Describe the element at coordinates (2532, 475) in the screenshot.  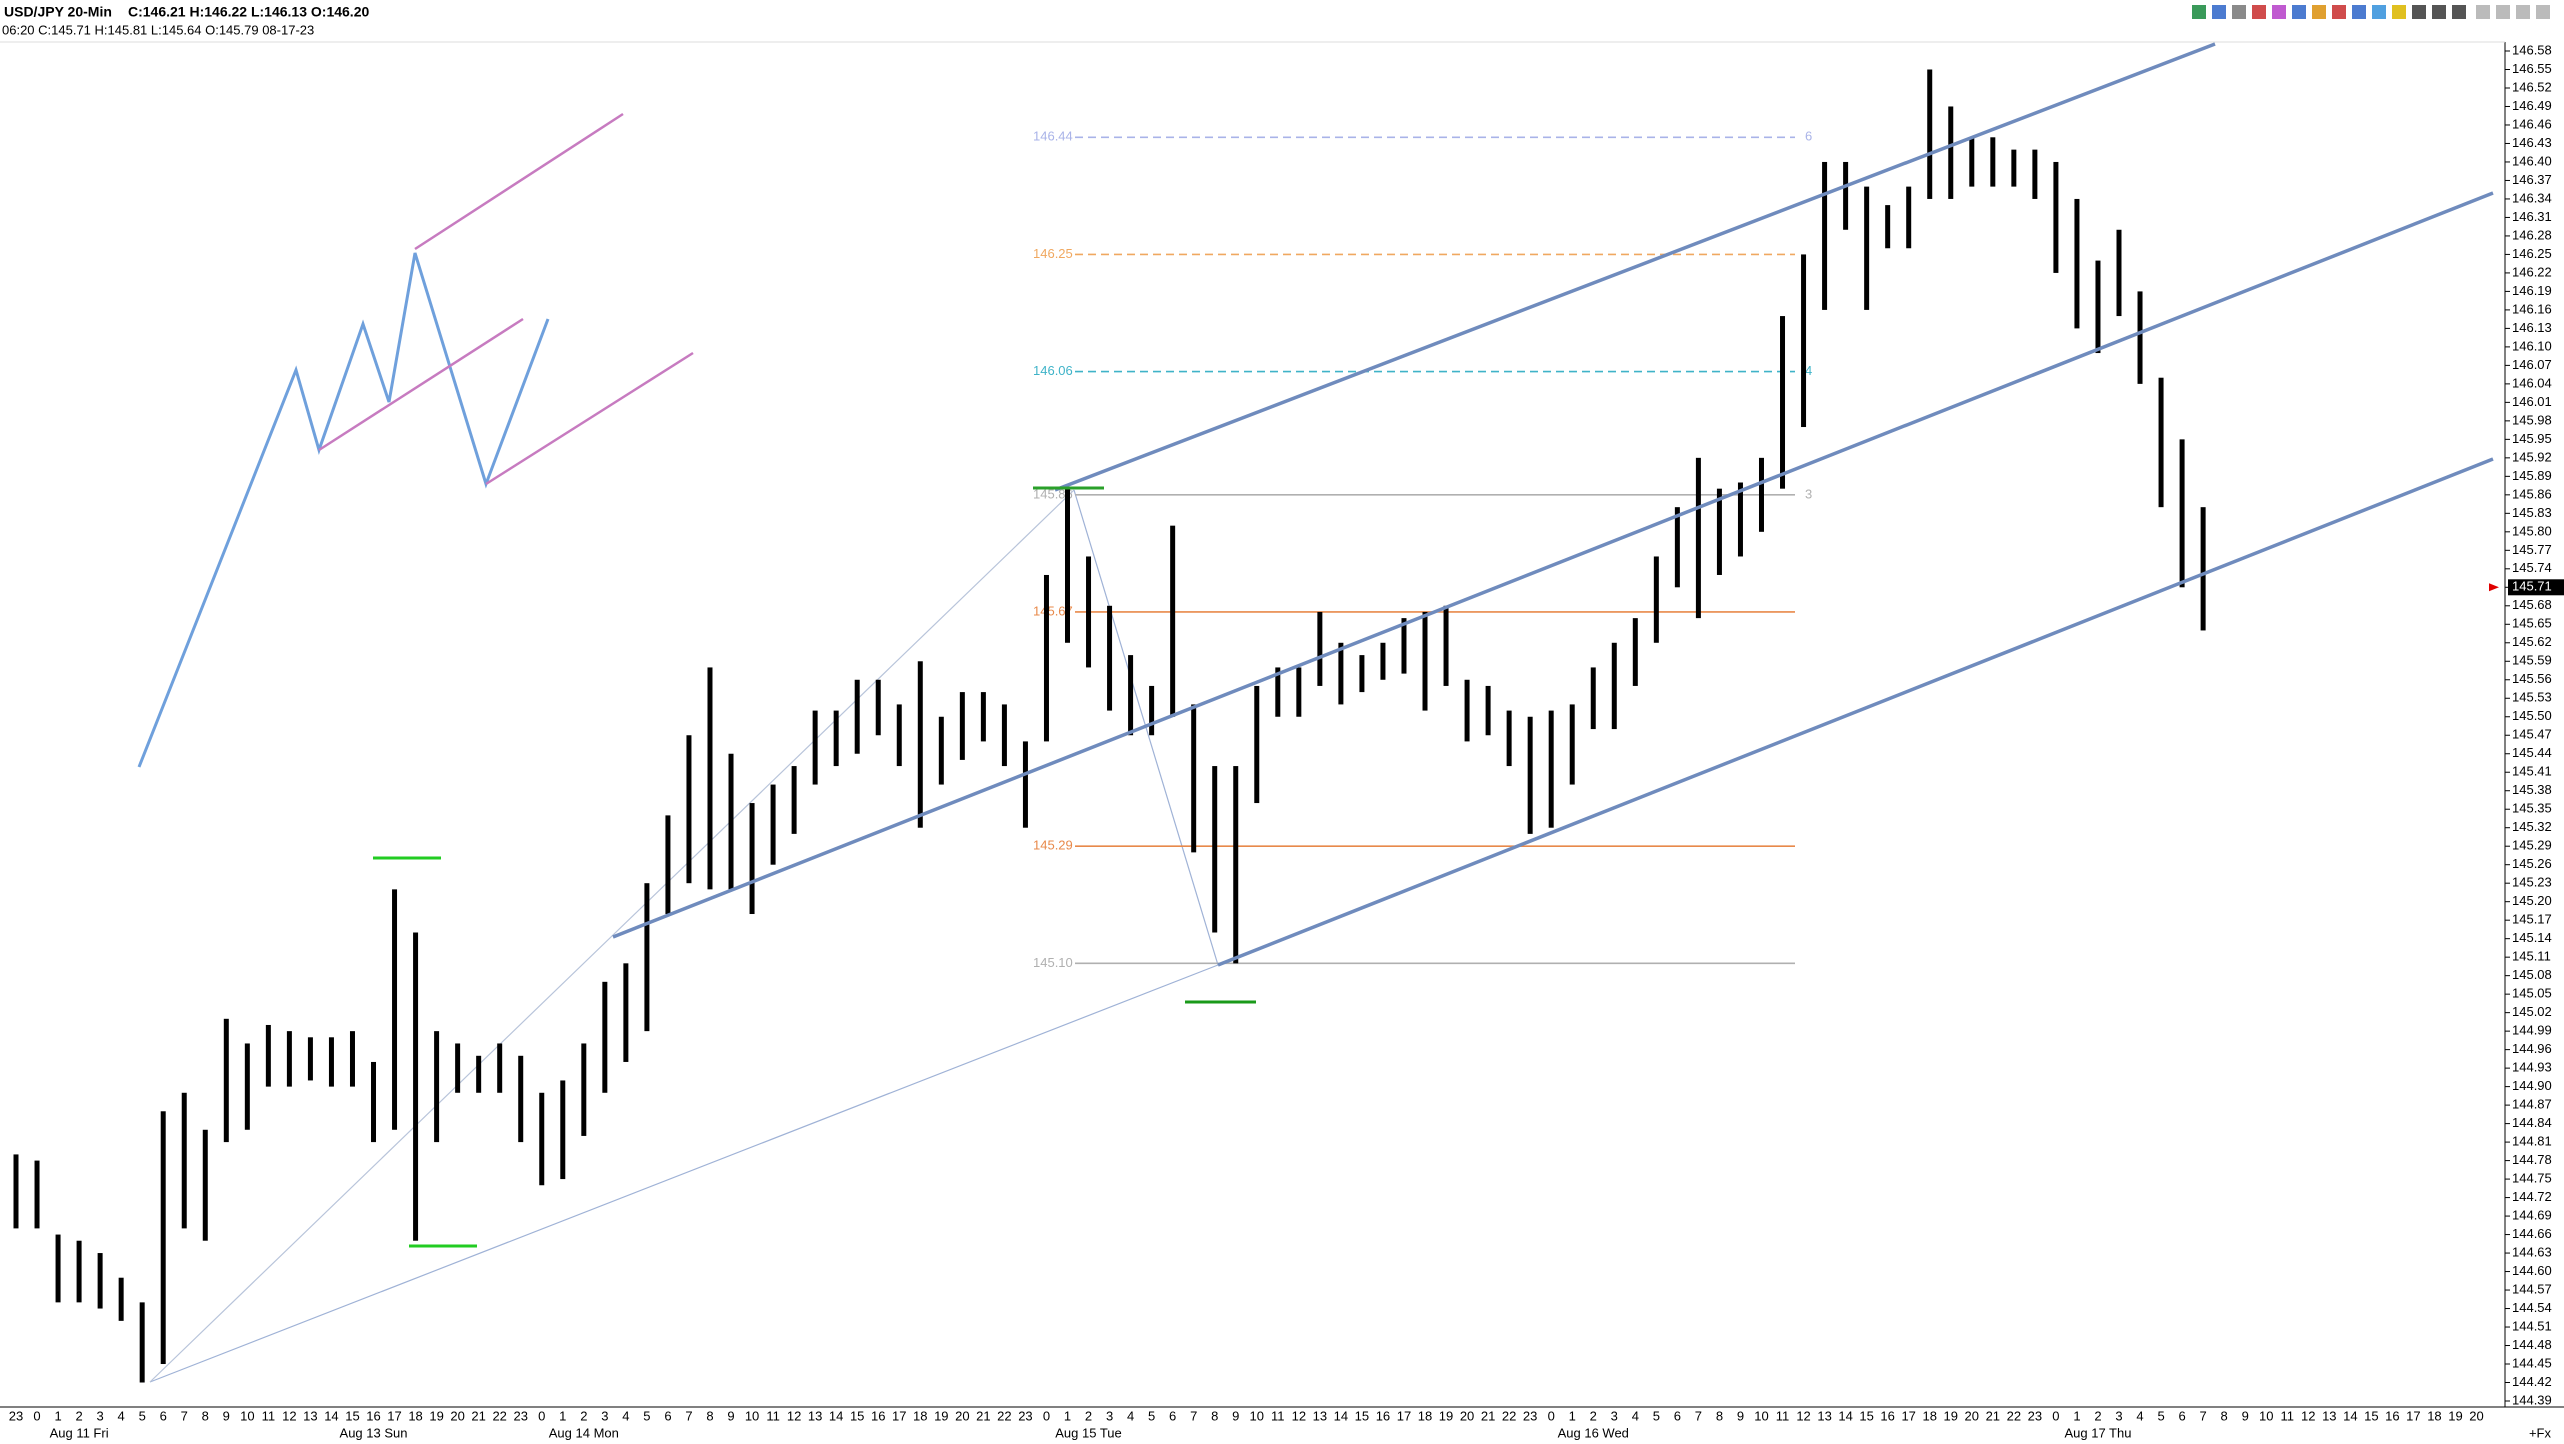
I see `y-tick-label: 145.89` at that location.